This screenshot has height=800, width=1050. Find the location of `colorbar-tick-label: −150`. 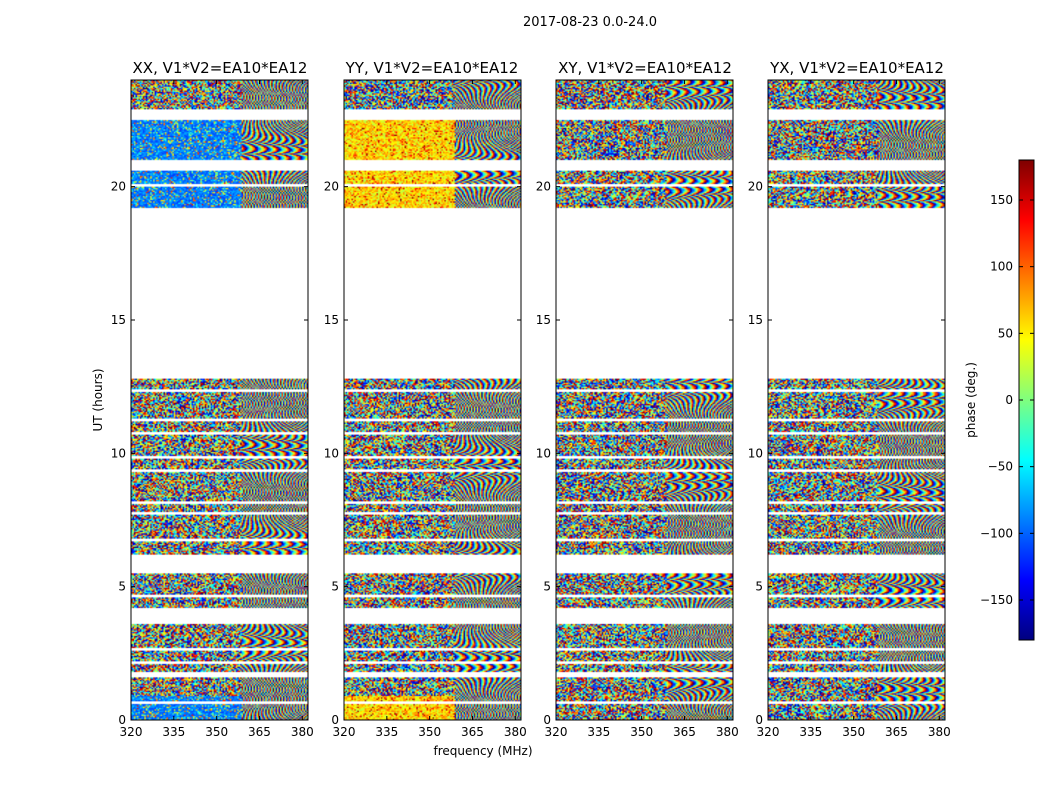

colorbar-tick-label: −150 is located at coordinates (996, 600).